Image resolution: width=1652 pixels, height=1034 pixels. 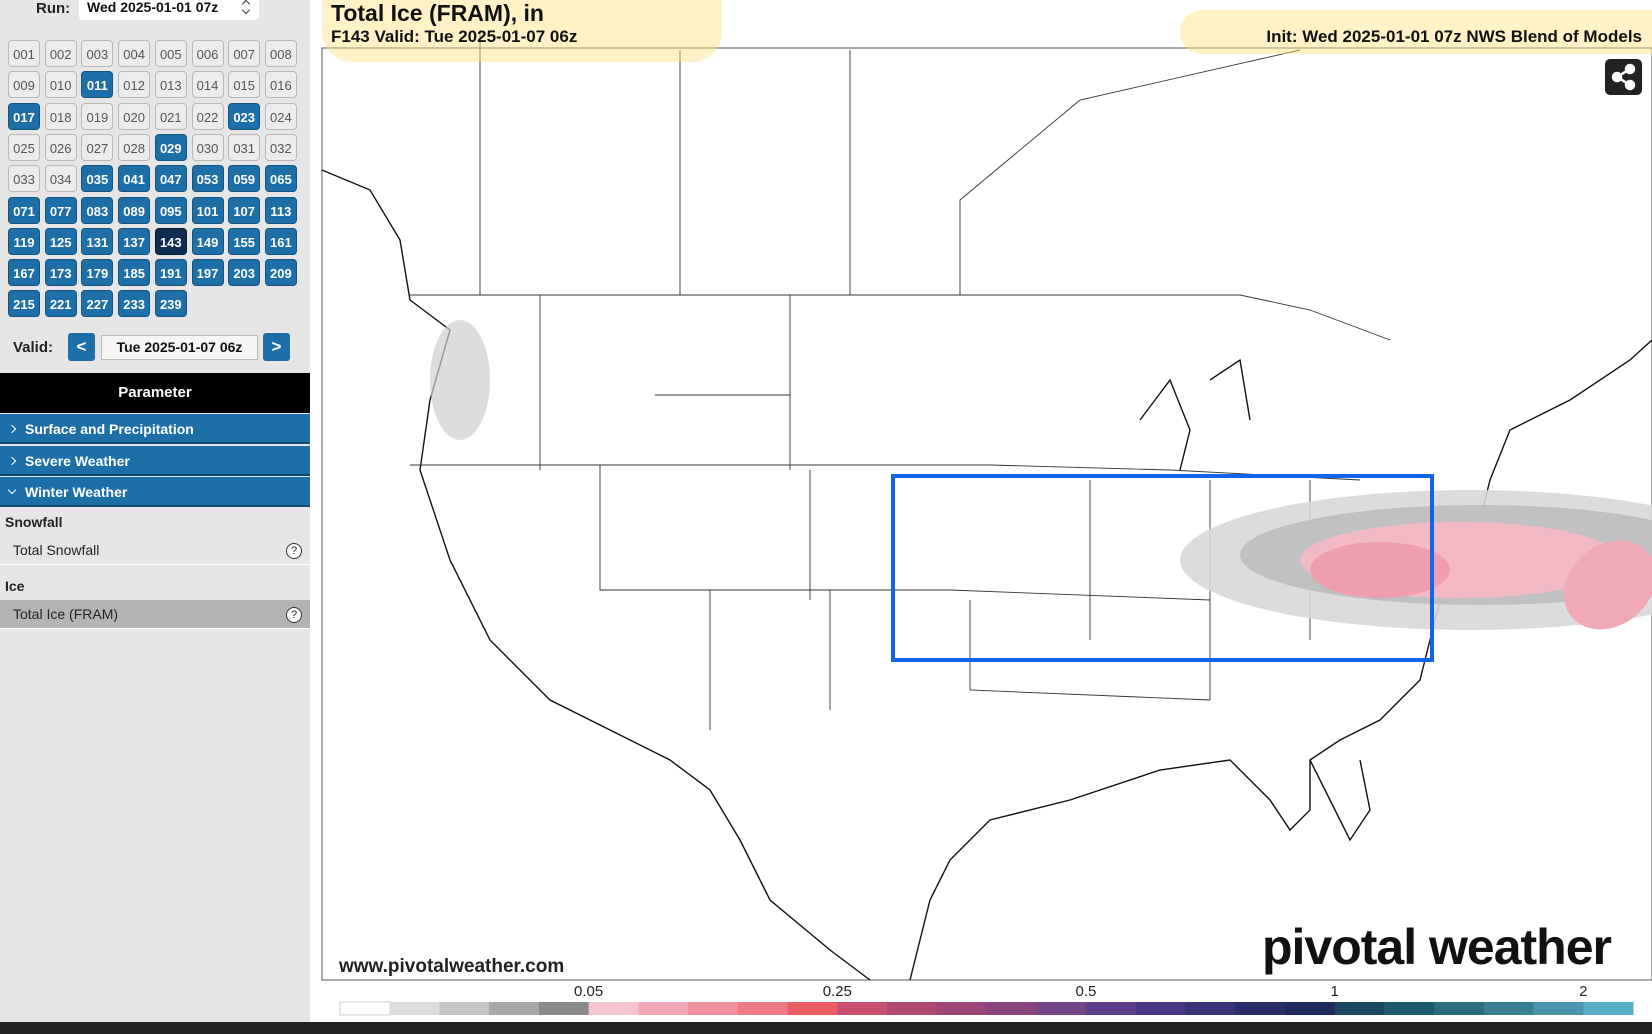 I want to click on next-button: >, so click(x=276, y=347).